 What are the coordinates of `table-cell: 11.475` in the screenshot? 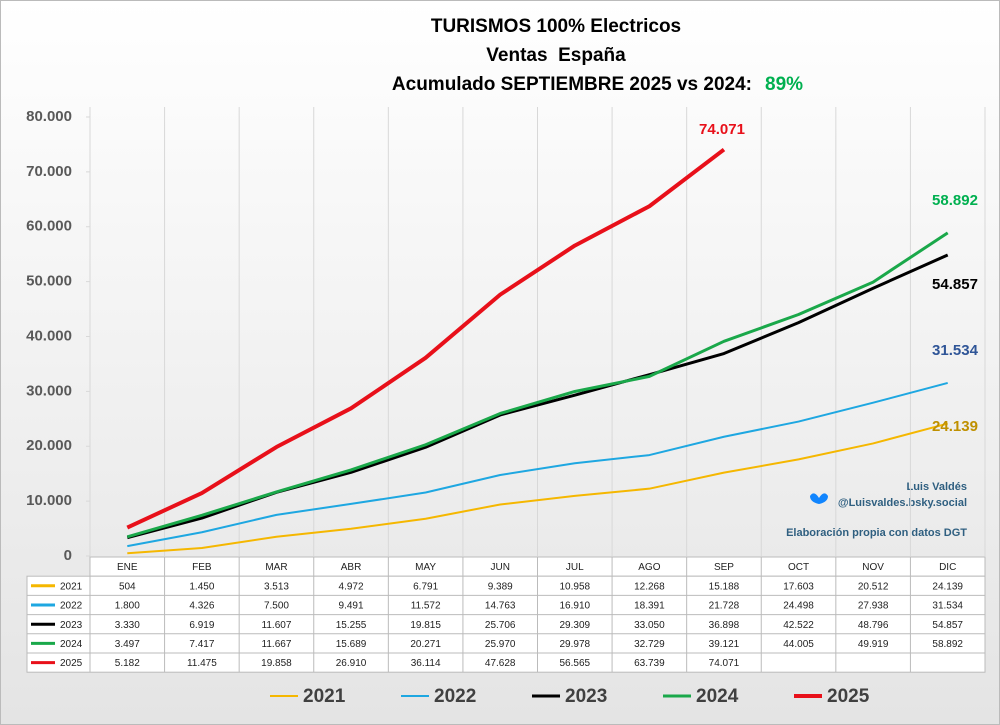 It's located at (202, 663).